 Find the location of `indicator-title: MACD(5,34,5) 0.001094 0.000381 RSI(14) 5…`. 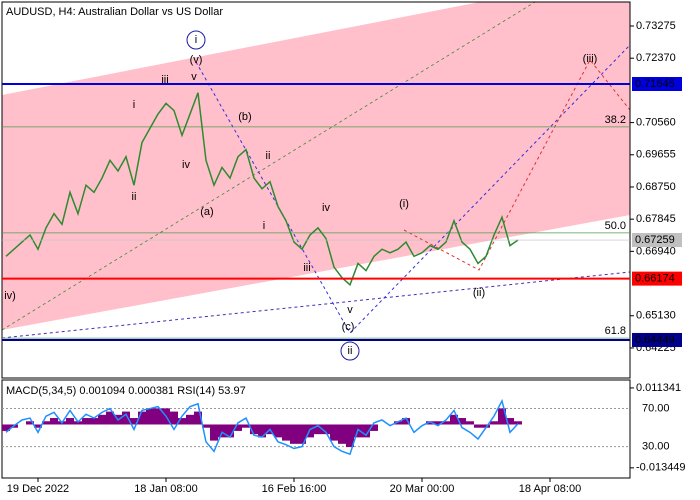

indicator-title: MACD(5,34,5) 0.001094 0.000381 RSI(14) 5… is located at coordinates (126, 391).